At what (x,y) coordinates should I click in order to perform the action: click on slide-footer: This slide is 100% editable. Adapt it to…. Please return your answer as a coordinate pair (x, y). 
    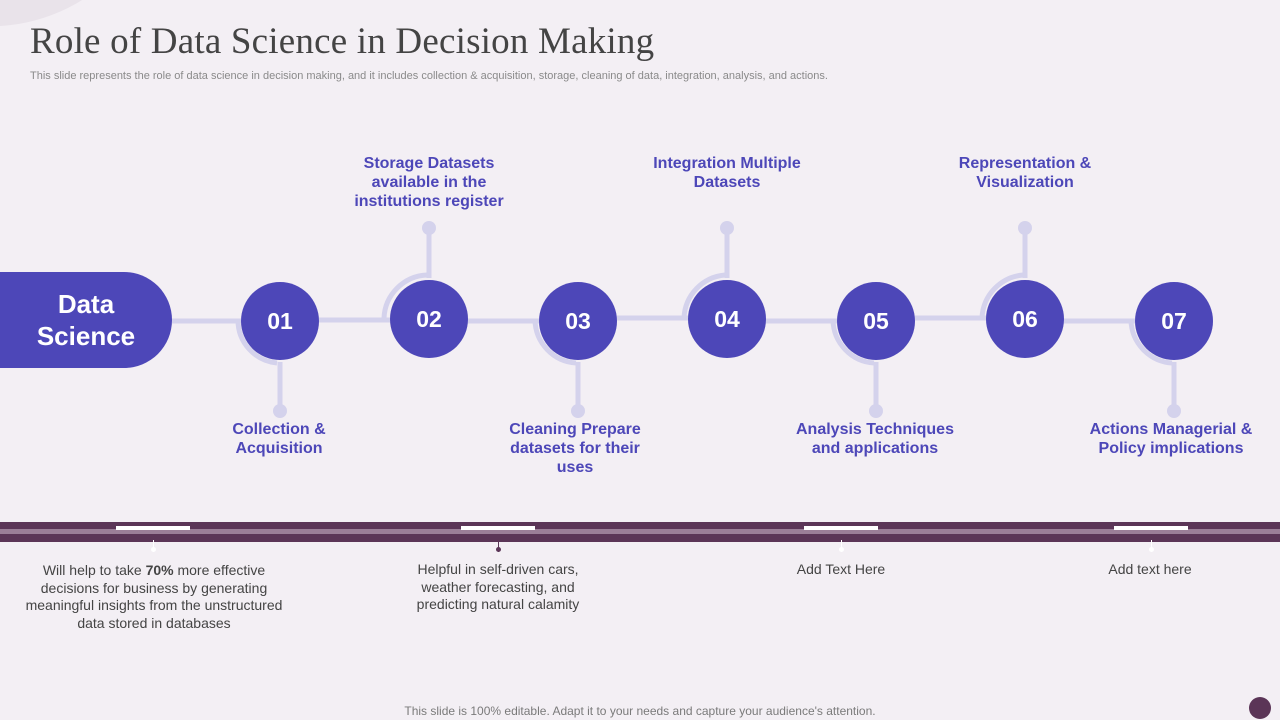
    Looking at the image, I should click on (640, 711).